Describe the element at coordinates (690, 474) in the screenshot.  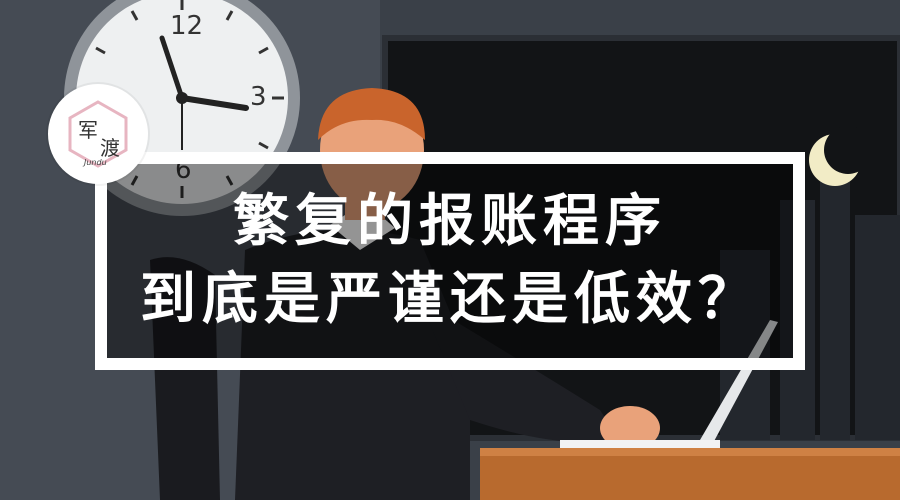
I see `desk` at that location.